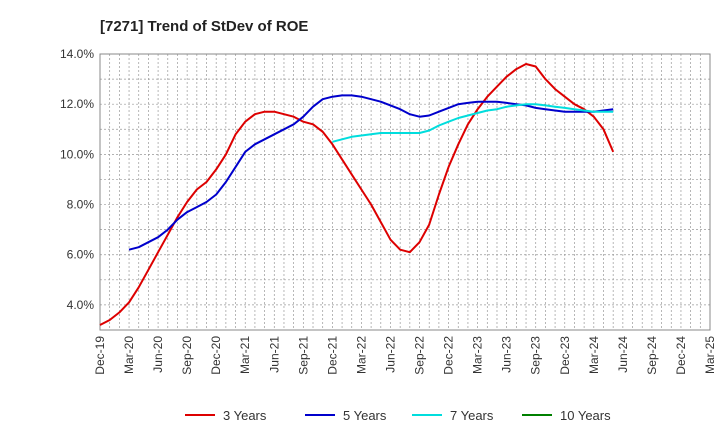 This screenshot has height=440, width=720. What do you see at coordinates (681, 355) in the screenshot?
I see `x-tick-label: Dec-24` at bounding box center [681, 355].